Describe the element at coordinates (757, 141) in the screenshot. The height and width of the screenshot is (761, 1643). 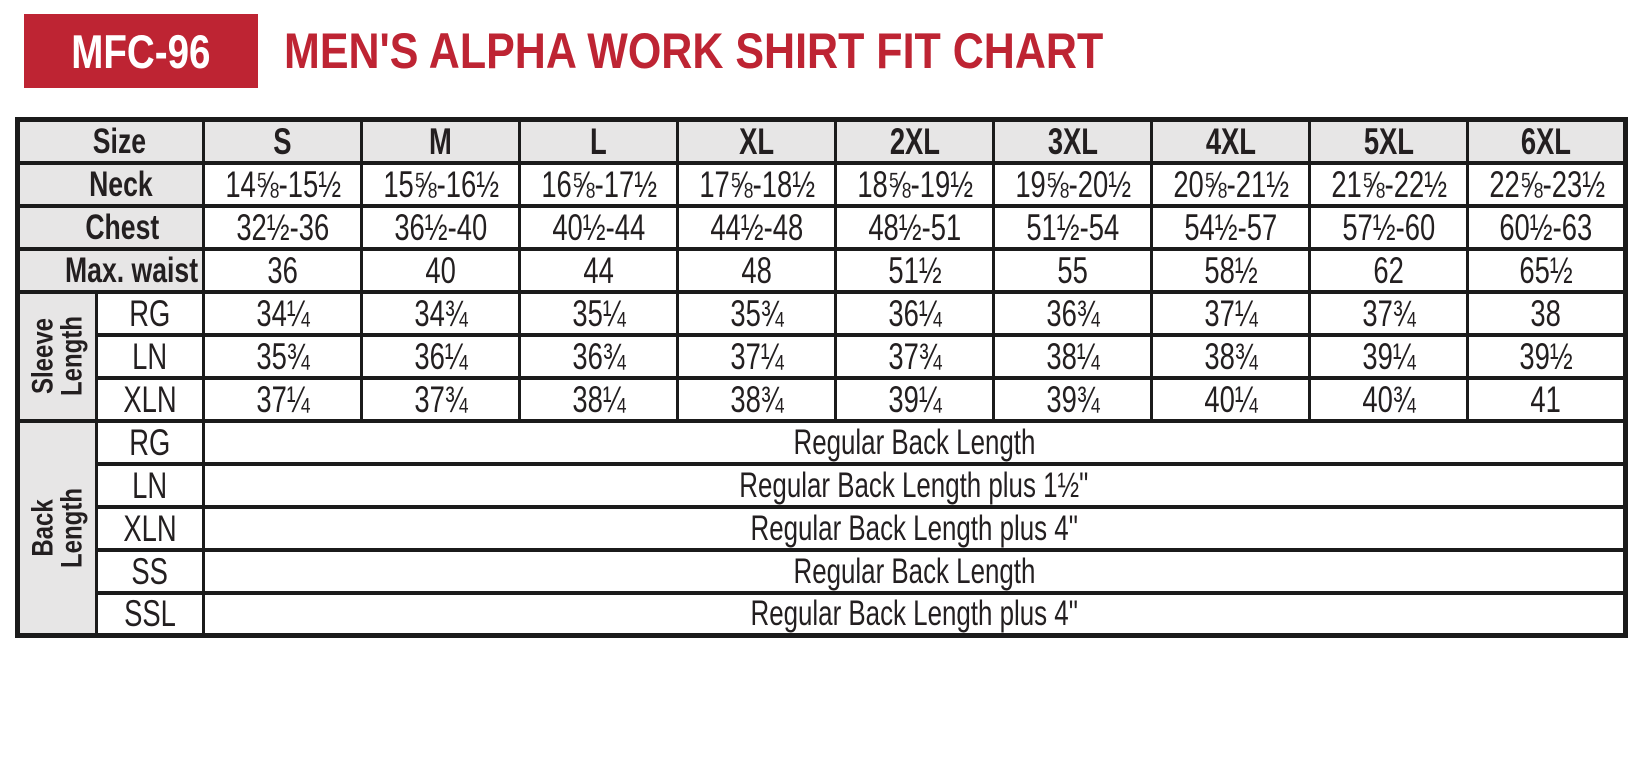
I see `size-col-header: XL` at that location.